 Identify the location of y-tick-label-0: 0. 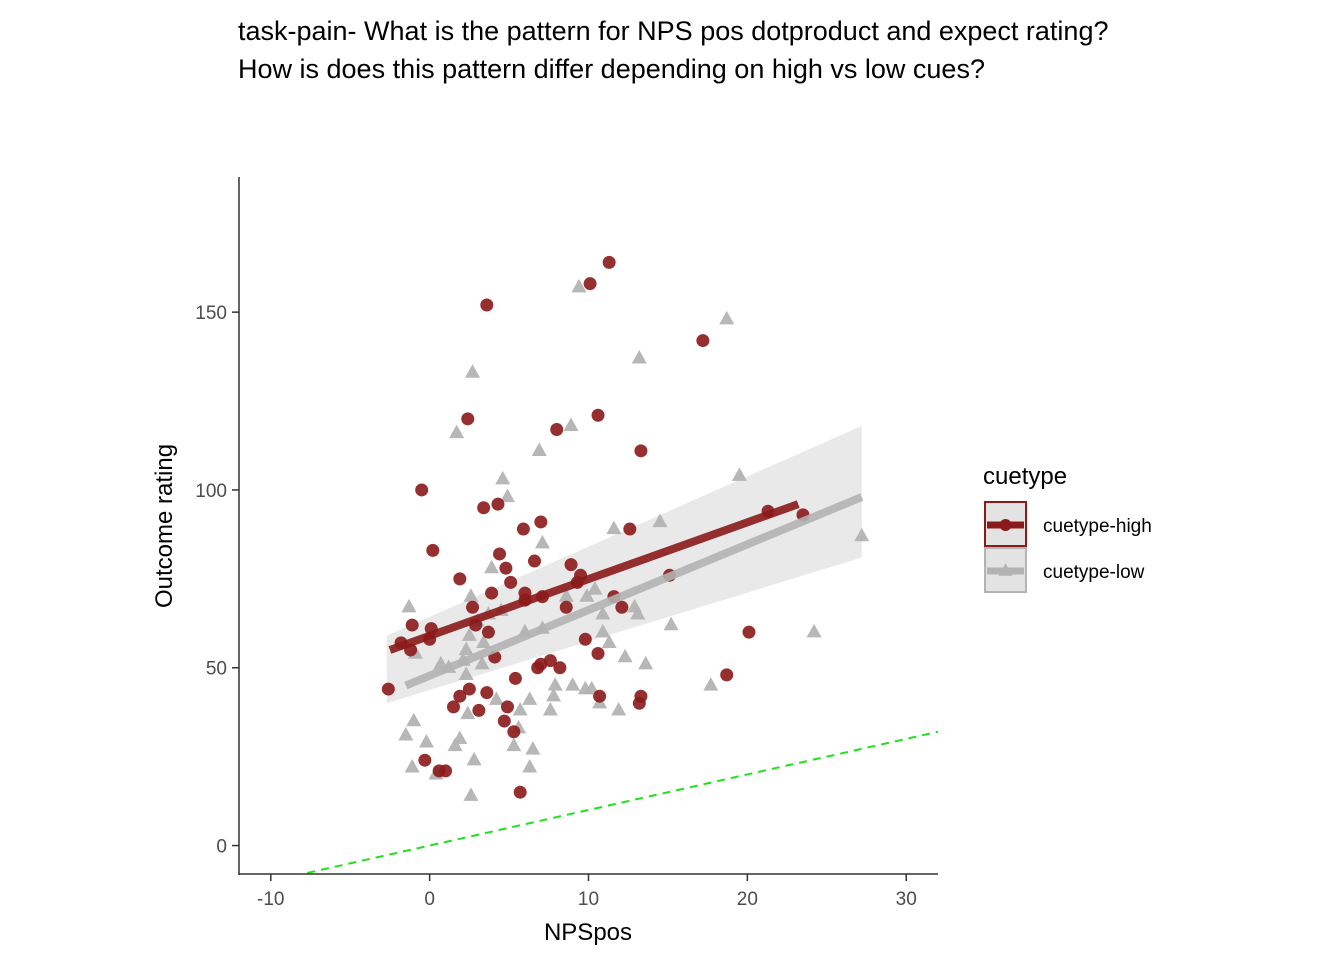
(221, 847).